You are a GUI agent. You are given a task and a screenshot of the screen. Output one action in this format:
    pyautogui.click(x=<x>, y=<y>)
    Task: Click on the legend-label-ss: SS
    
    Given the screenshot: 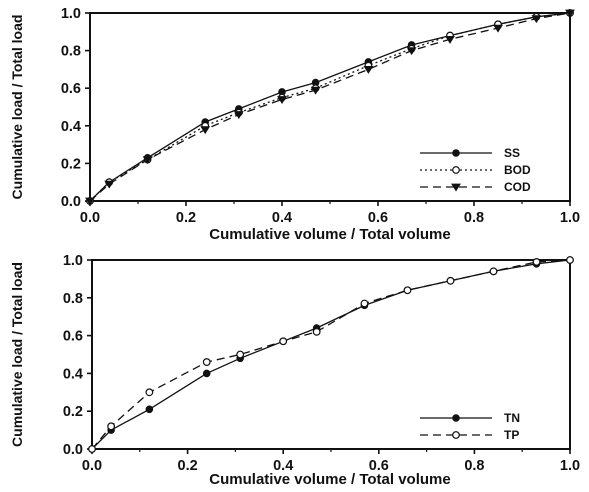 What is the action you would take?
    pyautogui.click(x=512, y=153)
    